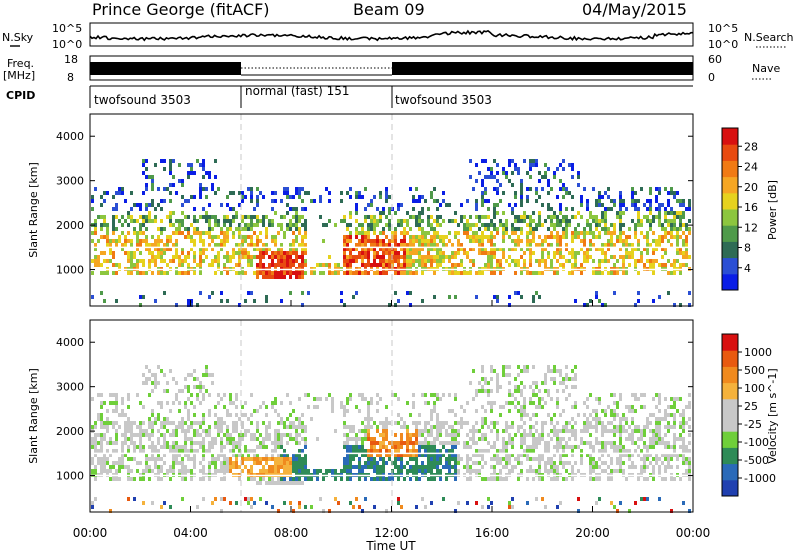 This screenshot has height=554, width=800. Describe the element at coordinates (730, 407) in the screenshot. I see `colorbar-swatch` at that location.